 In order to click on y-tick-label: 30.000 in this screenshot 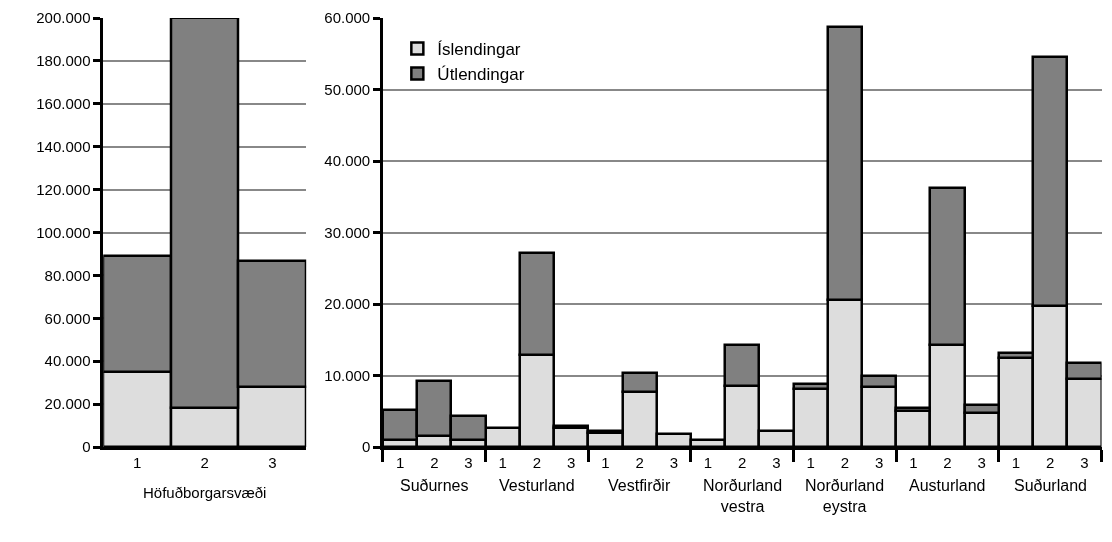, I will do `click(347, 232)`.